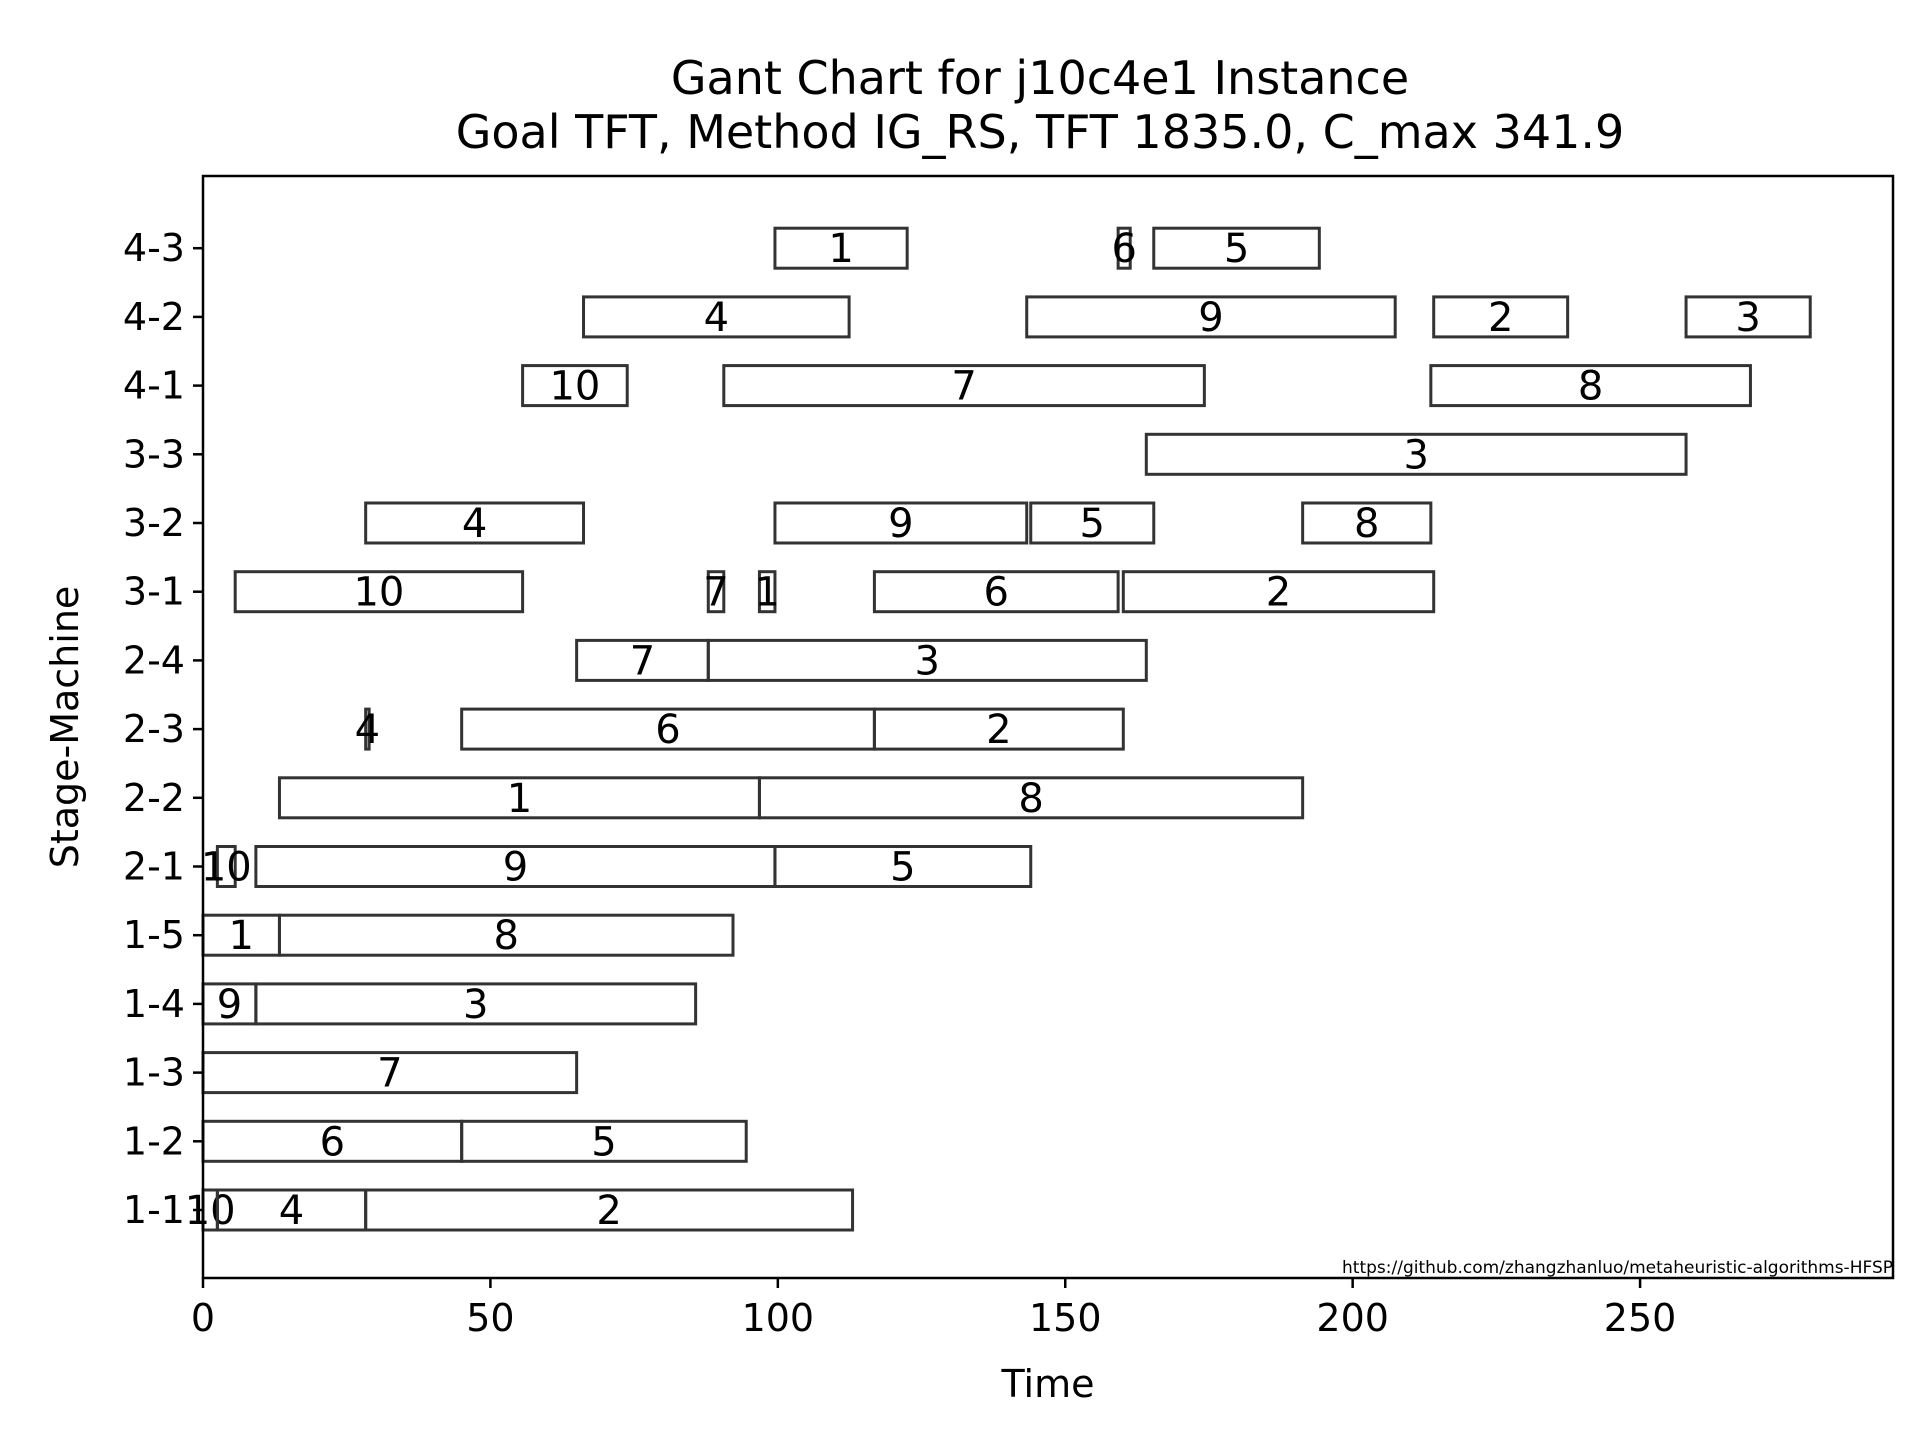  I want to click on y-tick-label: 4-2, so click(154, 317).